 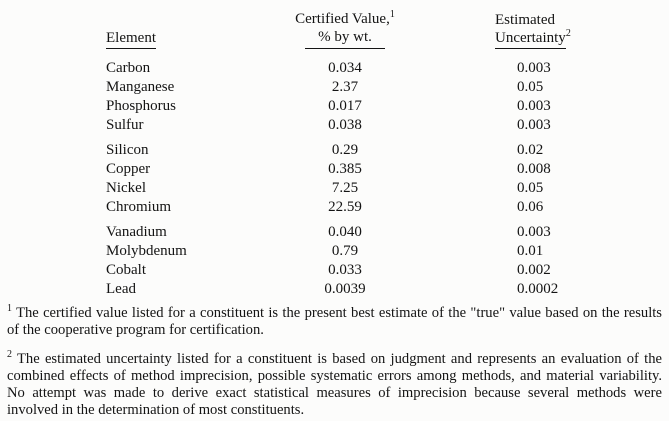 I want to click on table-row: Silicon 0.29 0.02, so click(x=334, y=150).